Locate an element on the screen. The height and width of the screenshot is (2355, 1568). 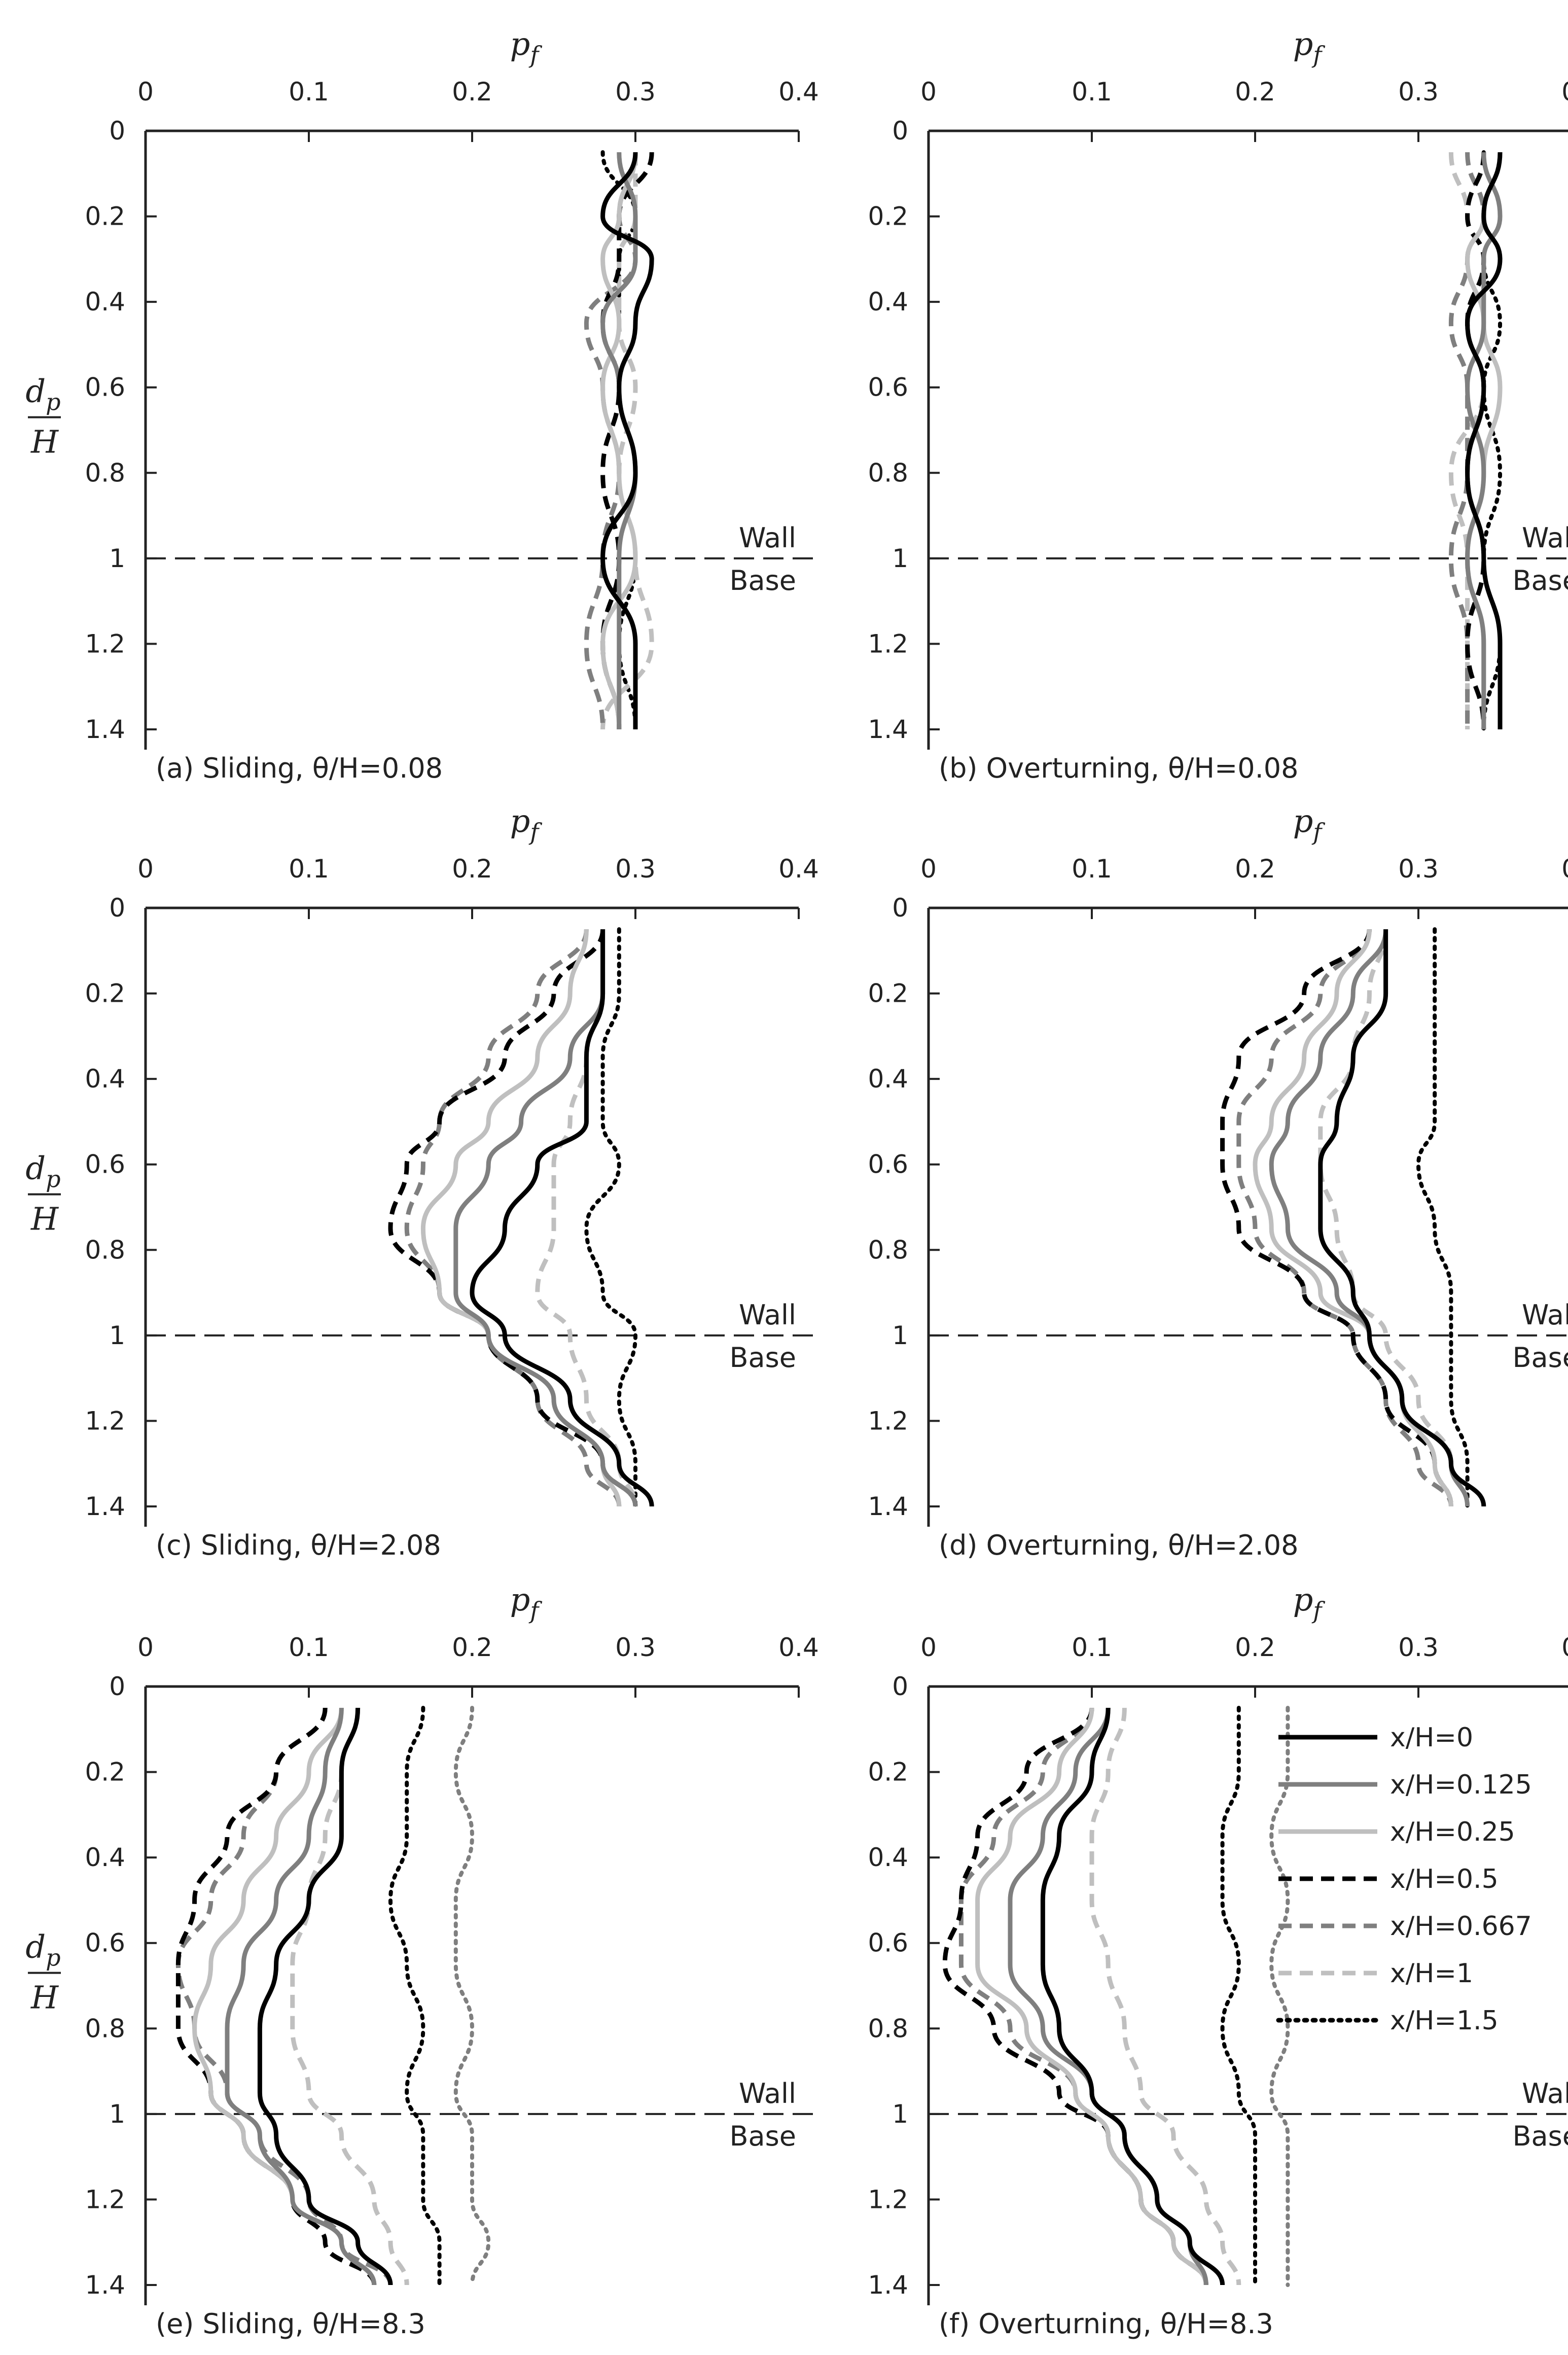
legend-label: x/H=0.5 is located at coordinates (1444, 1879).